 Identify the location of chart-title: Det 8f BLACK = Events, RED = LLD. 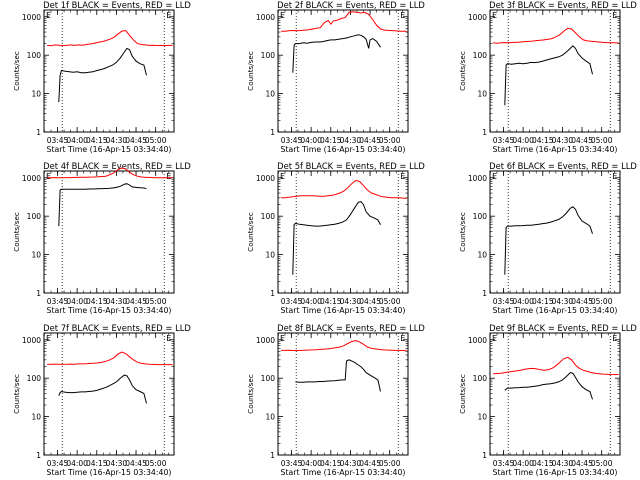
(351, 328).